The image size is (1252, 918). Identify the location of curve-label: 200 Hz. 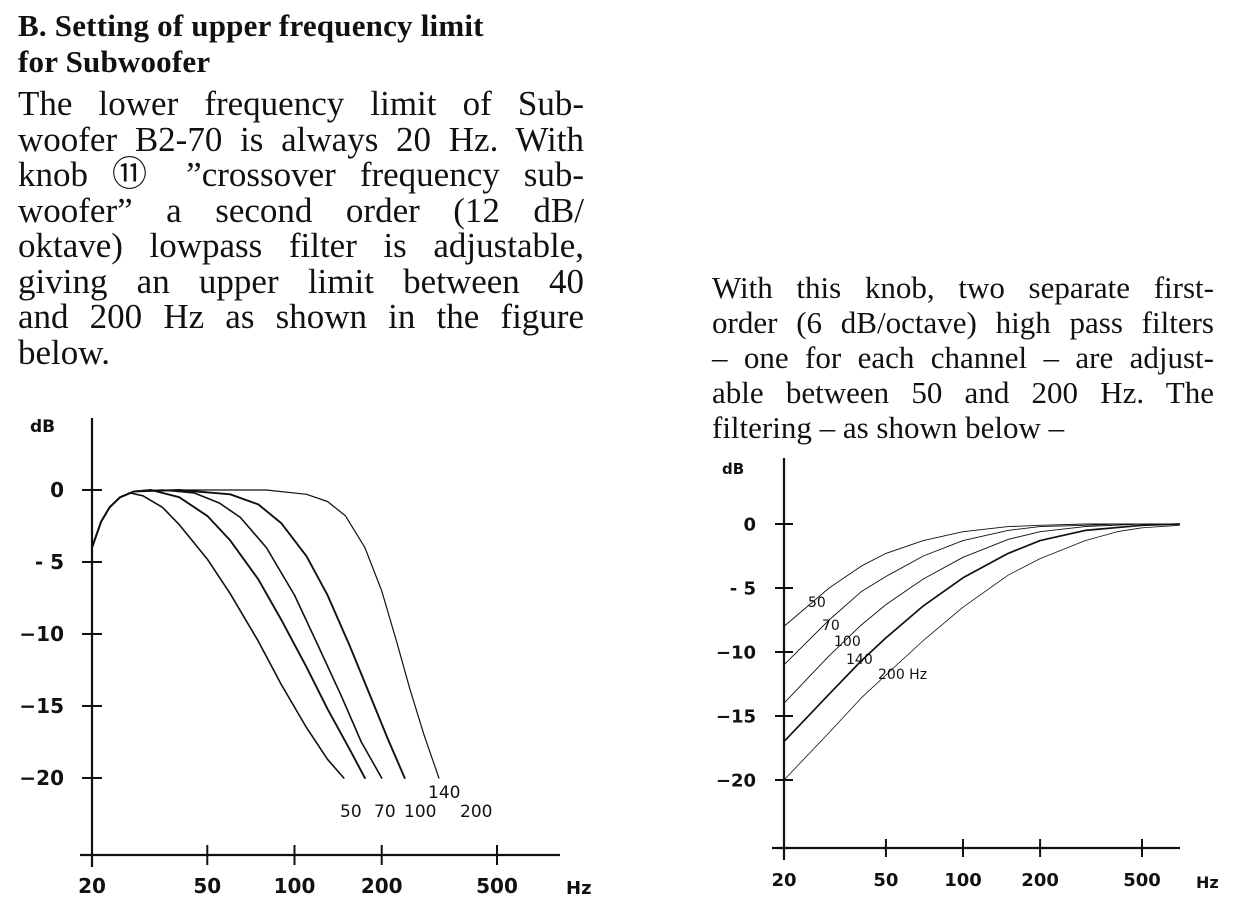
(902, 675).